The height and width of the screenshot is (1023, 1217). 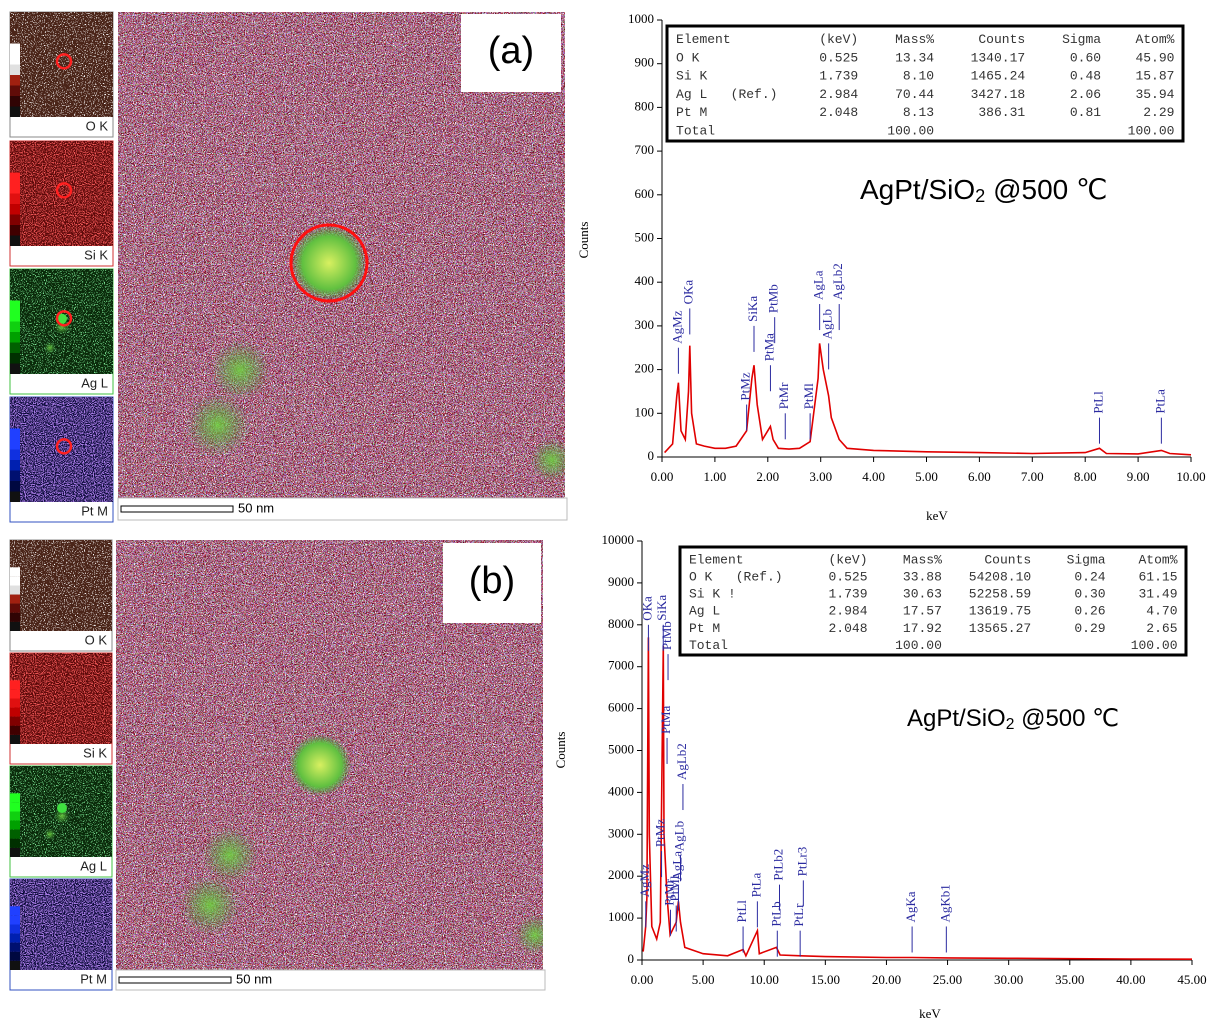 I want to click on table-cell: 2.984, so click(x=838, y=94).